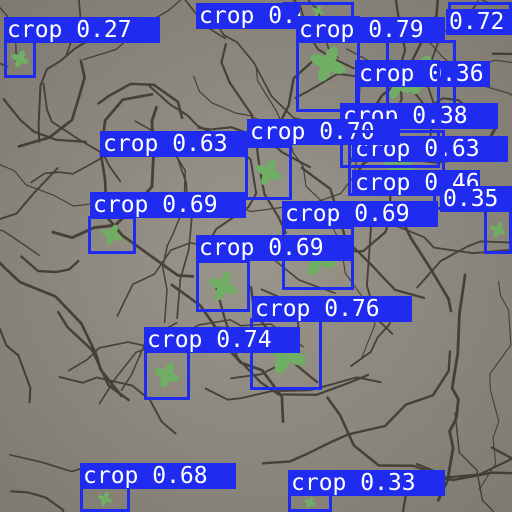 The height and width of the screenshot is (512, 512). What do you see at coordinates (168, 205) in the screenshot?
I see `detection-label-11: crop 0.69` at bounding box center [168, 205].